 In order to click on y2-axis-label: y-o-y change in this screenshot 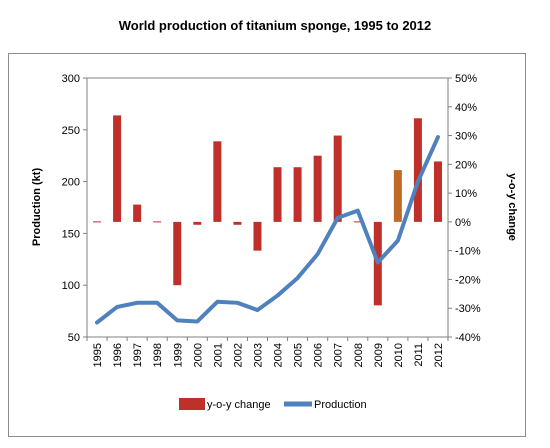, I will do `click(512, 207)`.